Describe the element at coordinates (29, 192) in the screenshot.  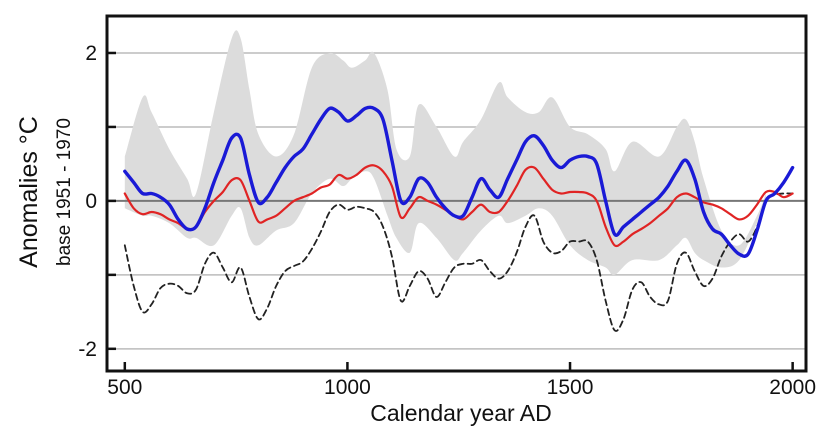
I see `y-axis-title: Anomalies °C` at that location.